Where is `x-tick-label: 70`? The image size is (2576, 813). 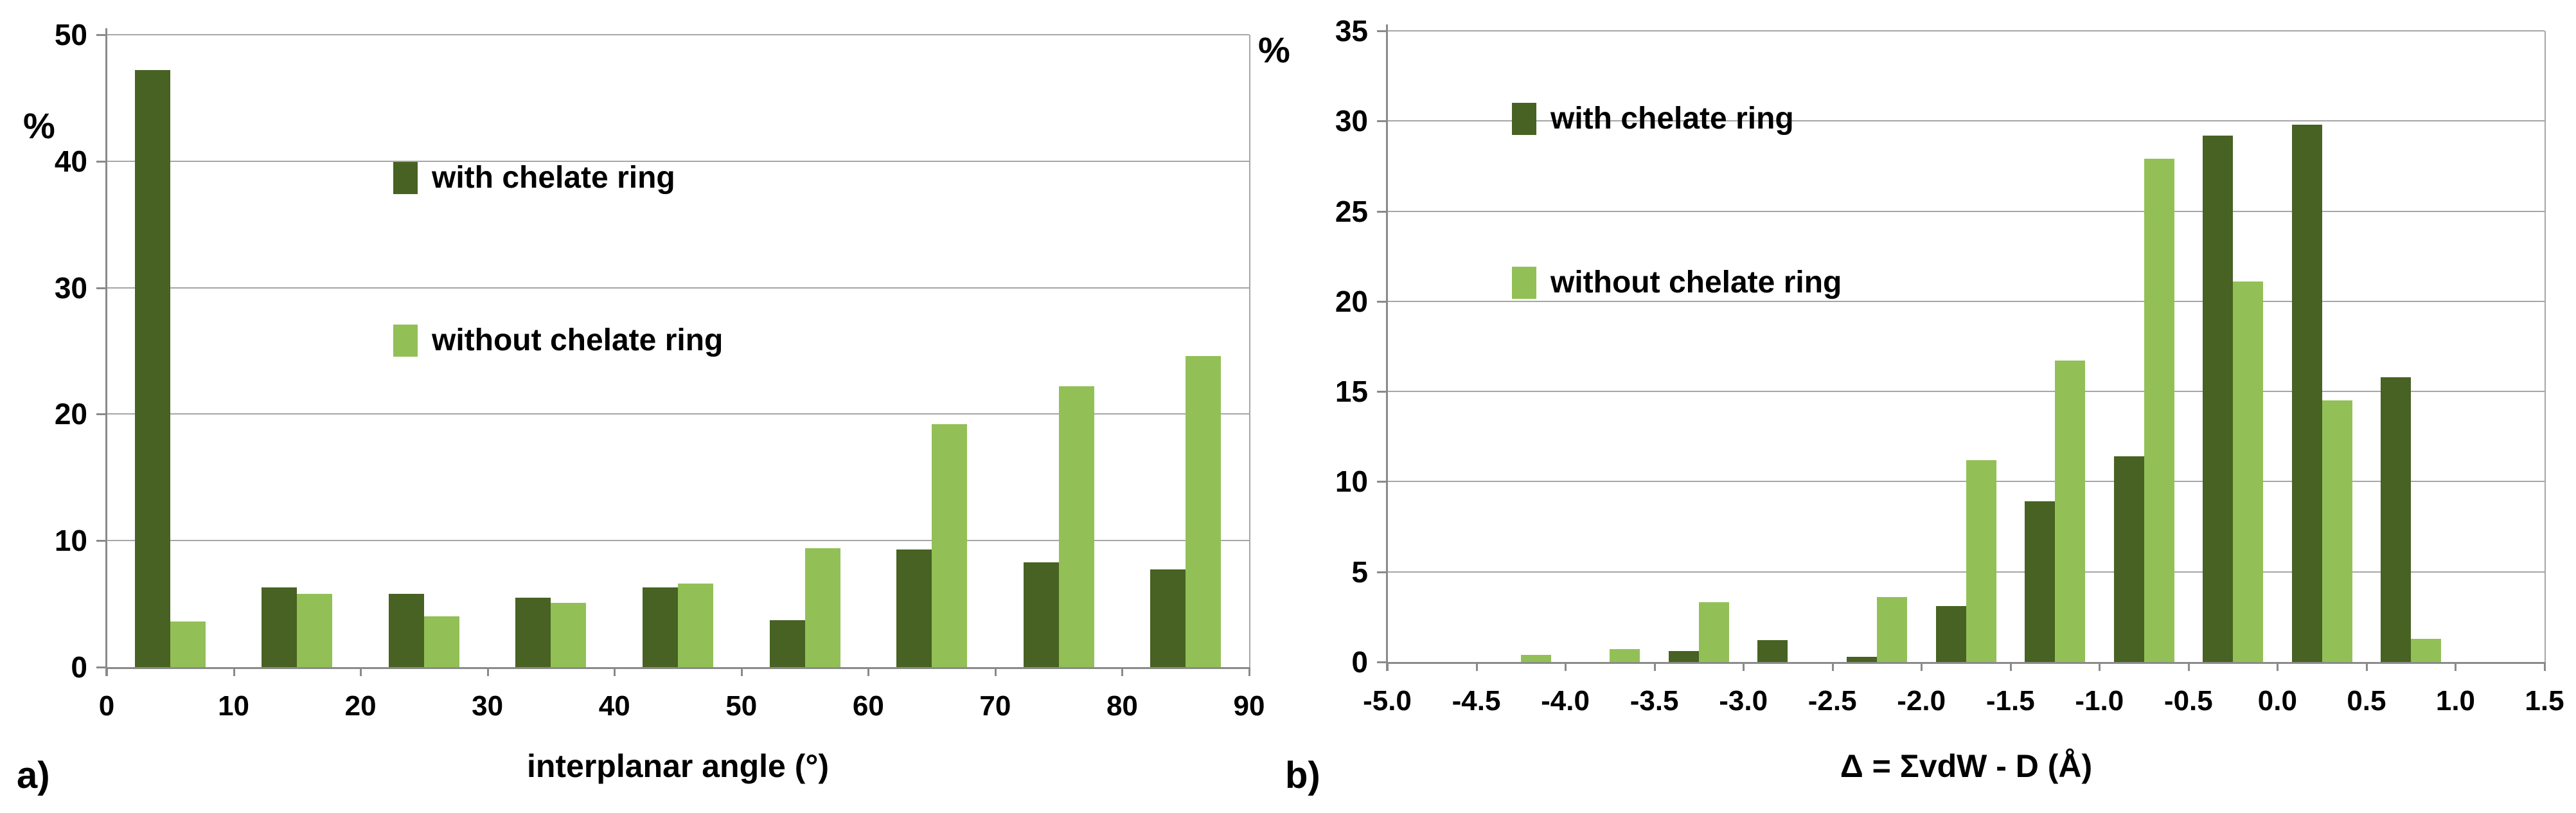 x-tick-label: 70 is located at coordinates (995, 706).